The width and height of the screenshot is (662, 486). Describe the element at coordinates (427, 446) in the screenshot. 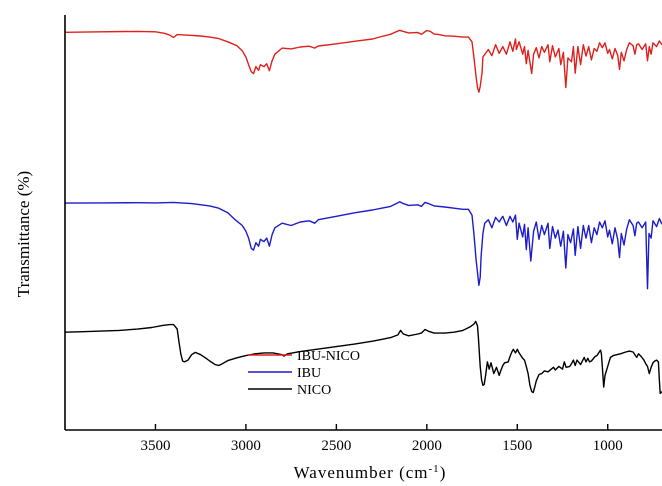

I see `x-tick-label-2000: 2000` at that location.